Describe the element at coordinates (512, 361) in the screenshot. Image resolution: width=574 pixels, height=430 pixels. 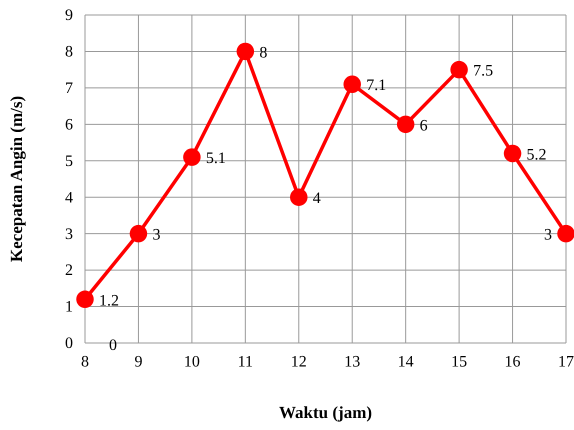
I see `x-tick-label: 16` at that location.